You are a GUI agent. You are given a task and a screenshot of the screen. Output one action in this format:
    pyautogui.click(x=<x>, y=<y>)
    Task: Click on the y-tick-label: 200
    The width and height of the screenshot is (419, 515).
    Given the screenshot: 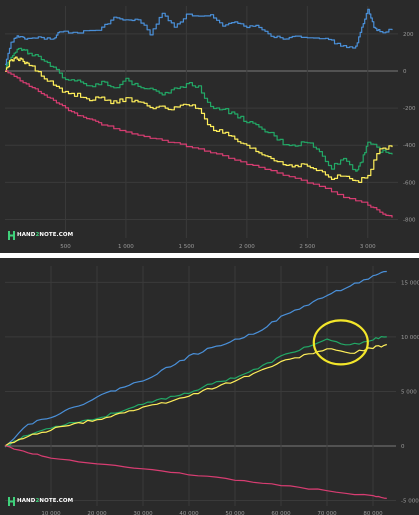 What is the action you would take?
    pyautogui.click(x=408, y=35)
    